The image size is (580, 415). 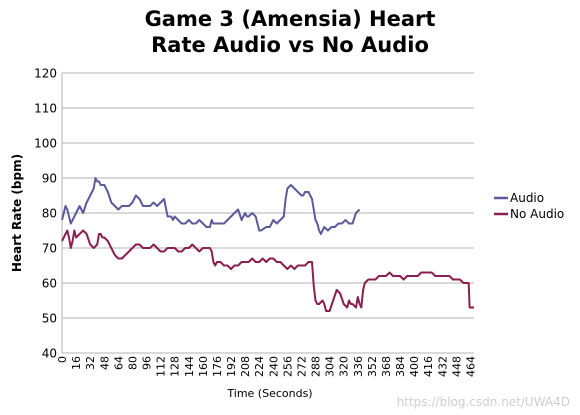 What do you see at coordinates (49, 354) in the screenshot?
I see `y-tick-label: 40` at bounding box center [49, 354].